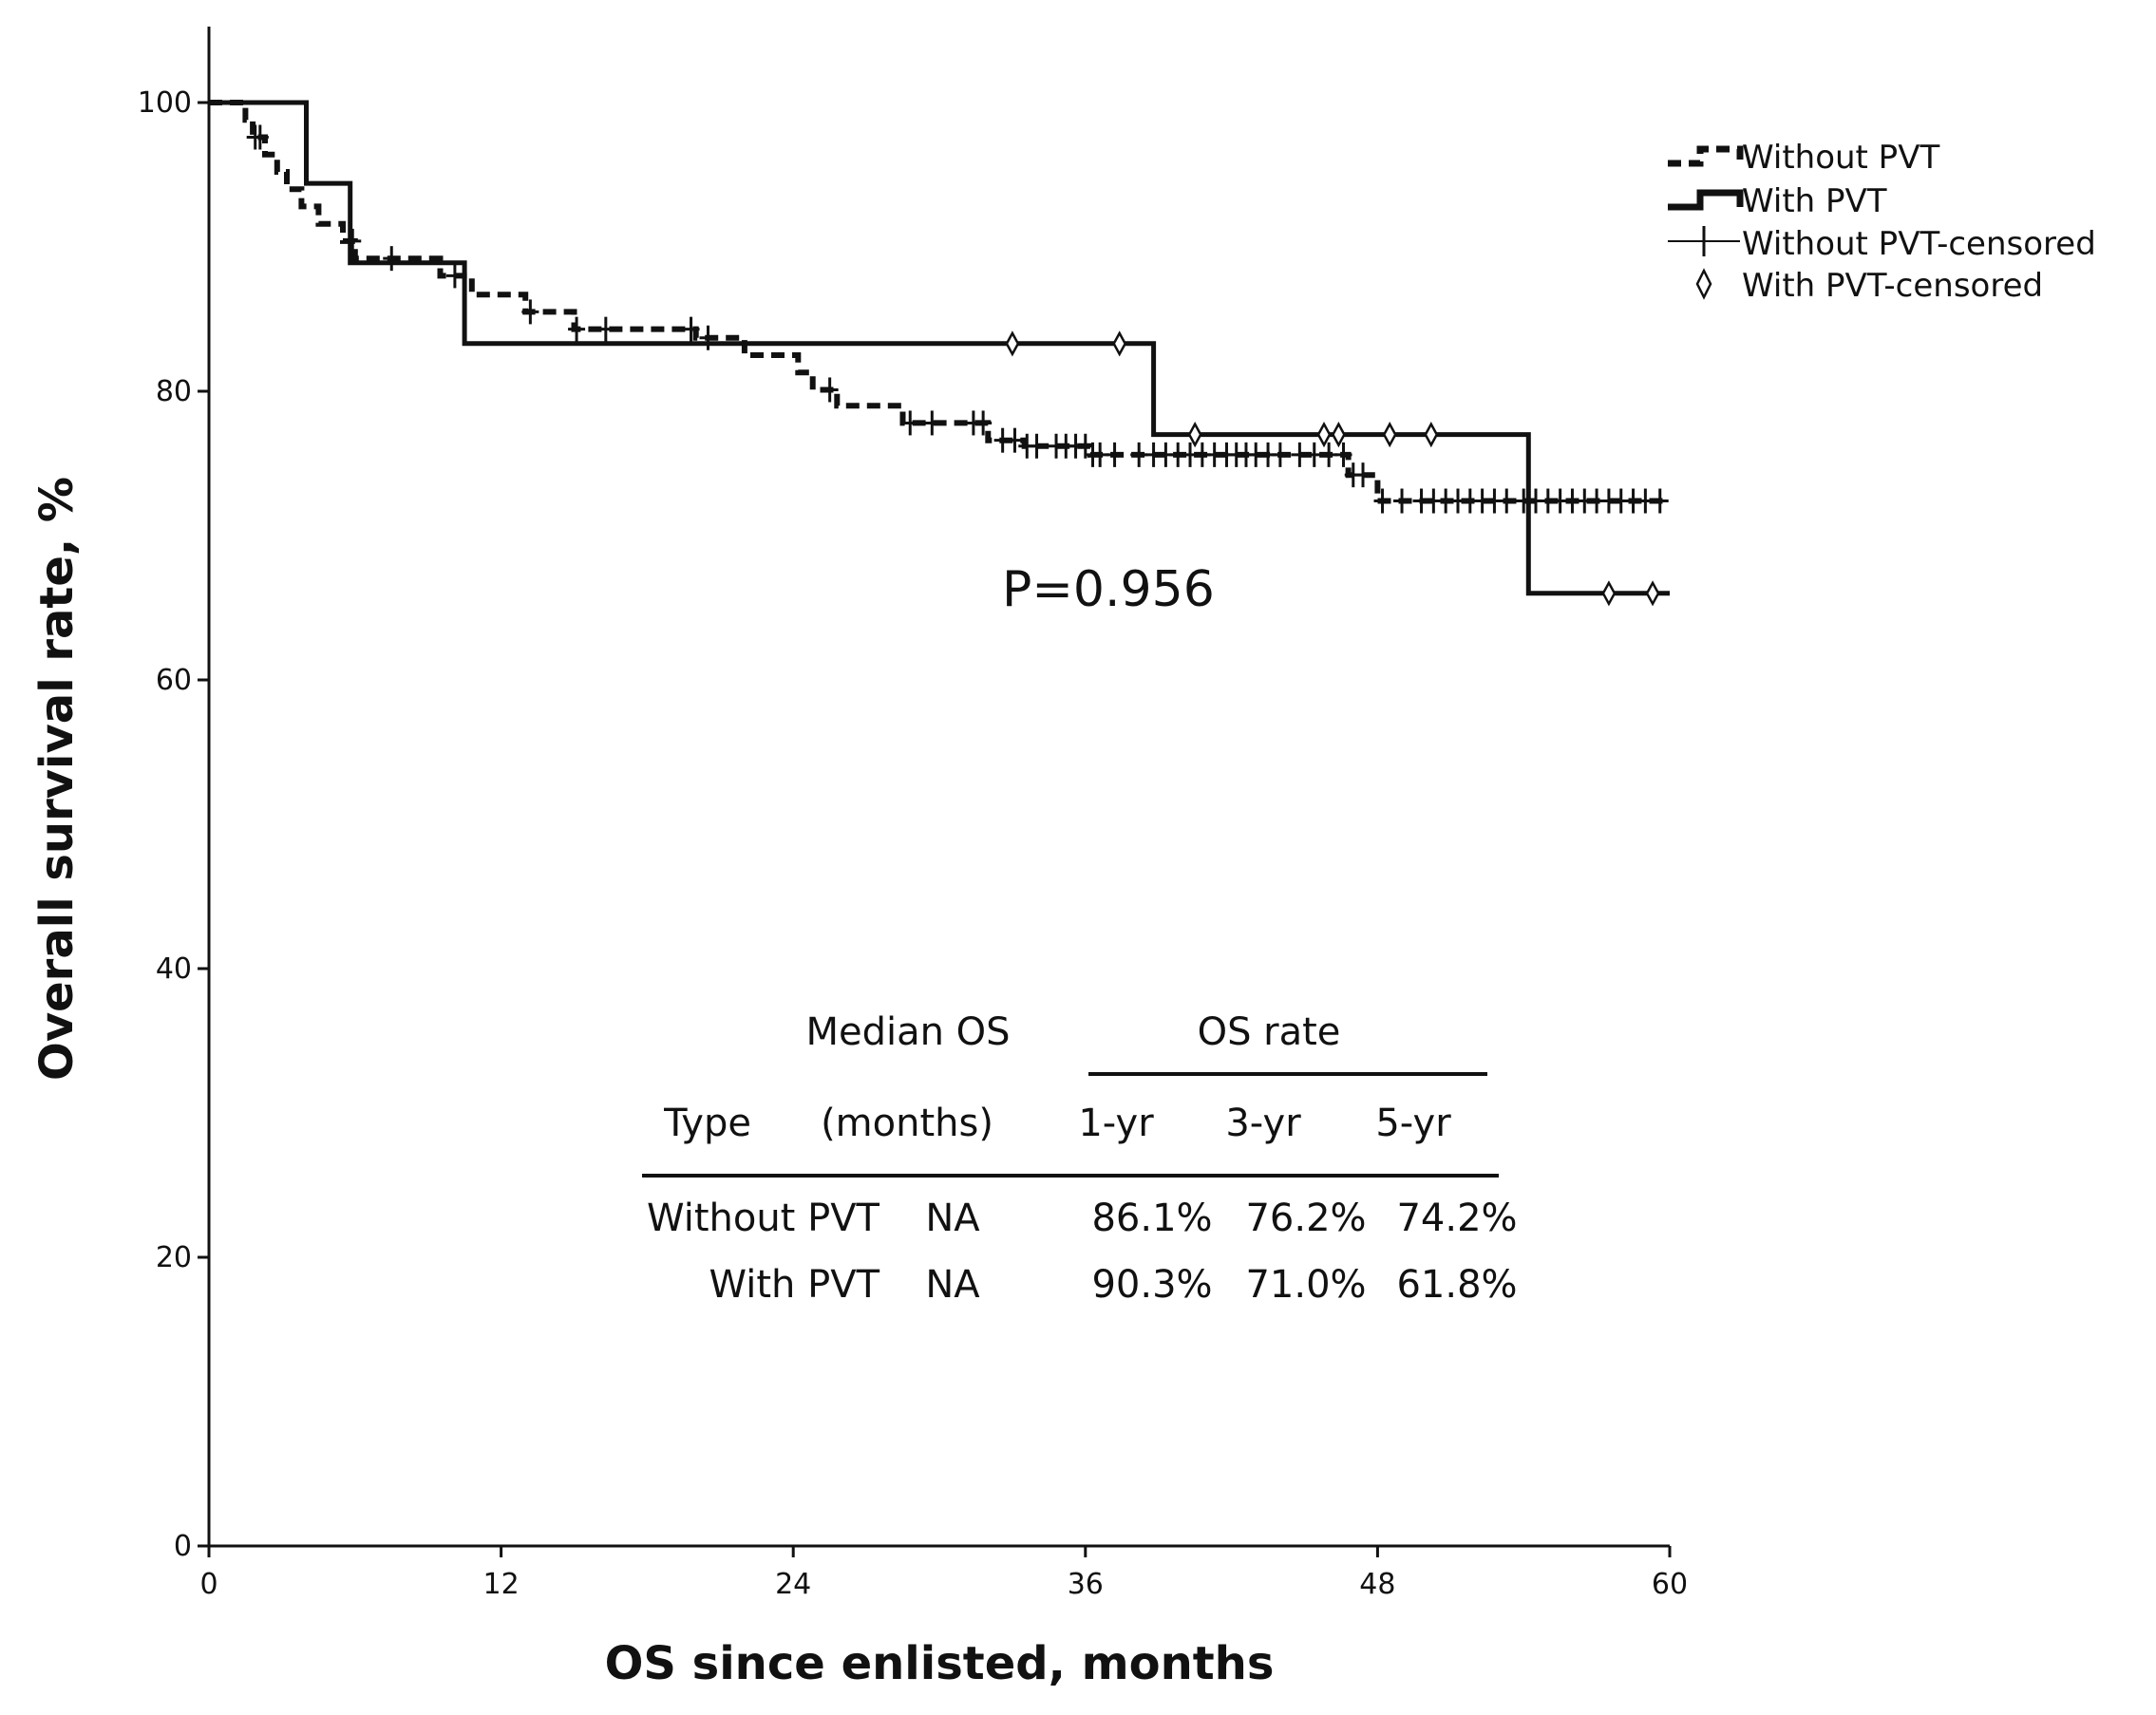 The height and width of the screenshot is (1715, 2156). What do you see at coordinates (793, 1584) in the screenshot?
I see `x-tick-label: 24` at bounding box center [793, 1584].